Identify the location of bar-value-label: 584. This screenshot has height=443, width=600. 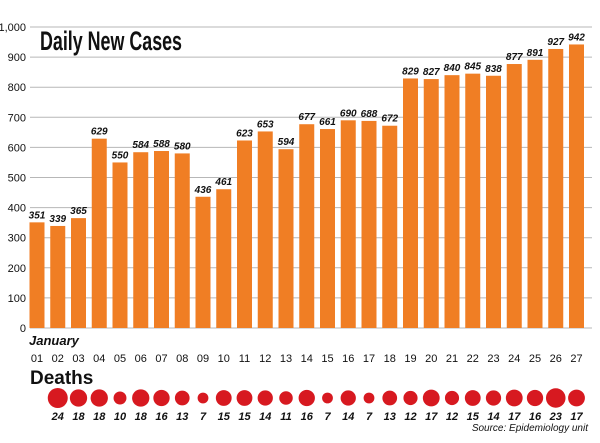
(140, 145).